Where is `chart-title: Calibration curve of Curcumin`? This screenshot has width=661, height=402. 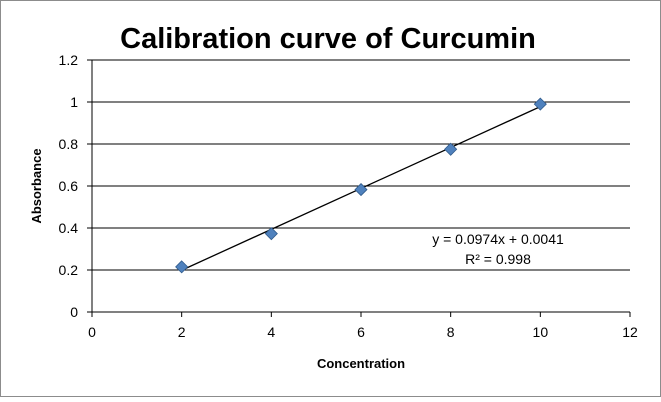 chart-title: Calibration curve of Curcumin is located at coordinates (328, 39).